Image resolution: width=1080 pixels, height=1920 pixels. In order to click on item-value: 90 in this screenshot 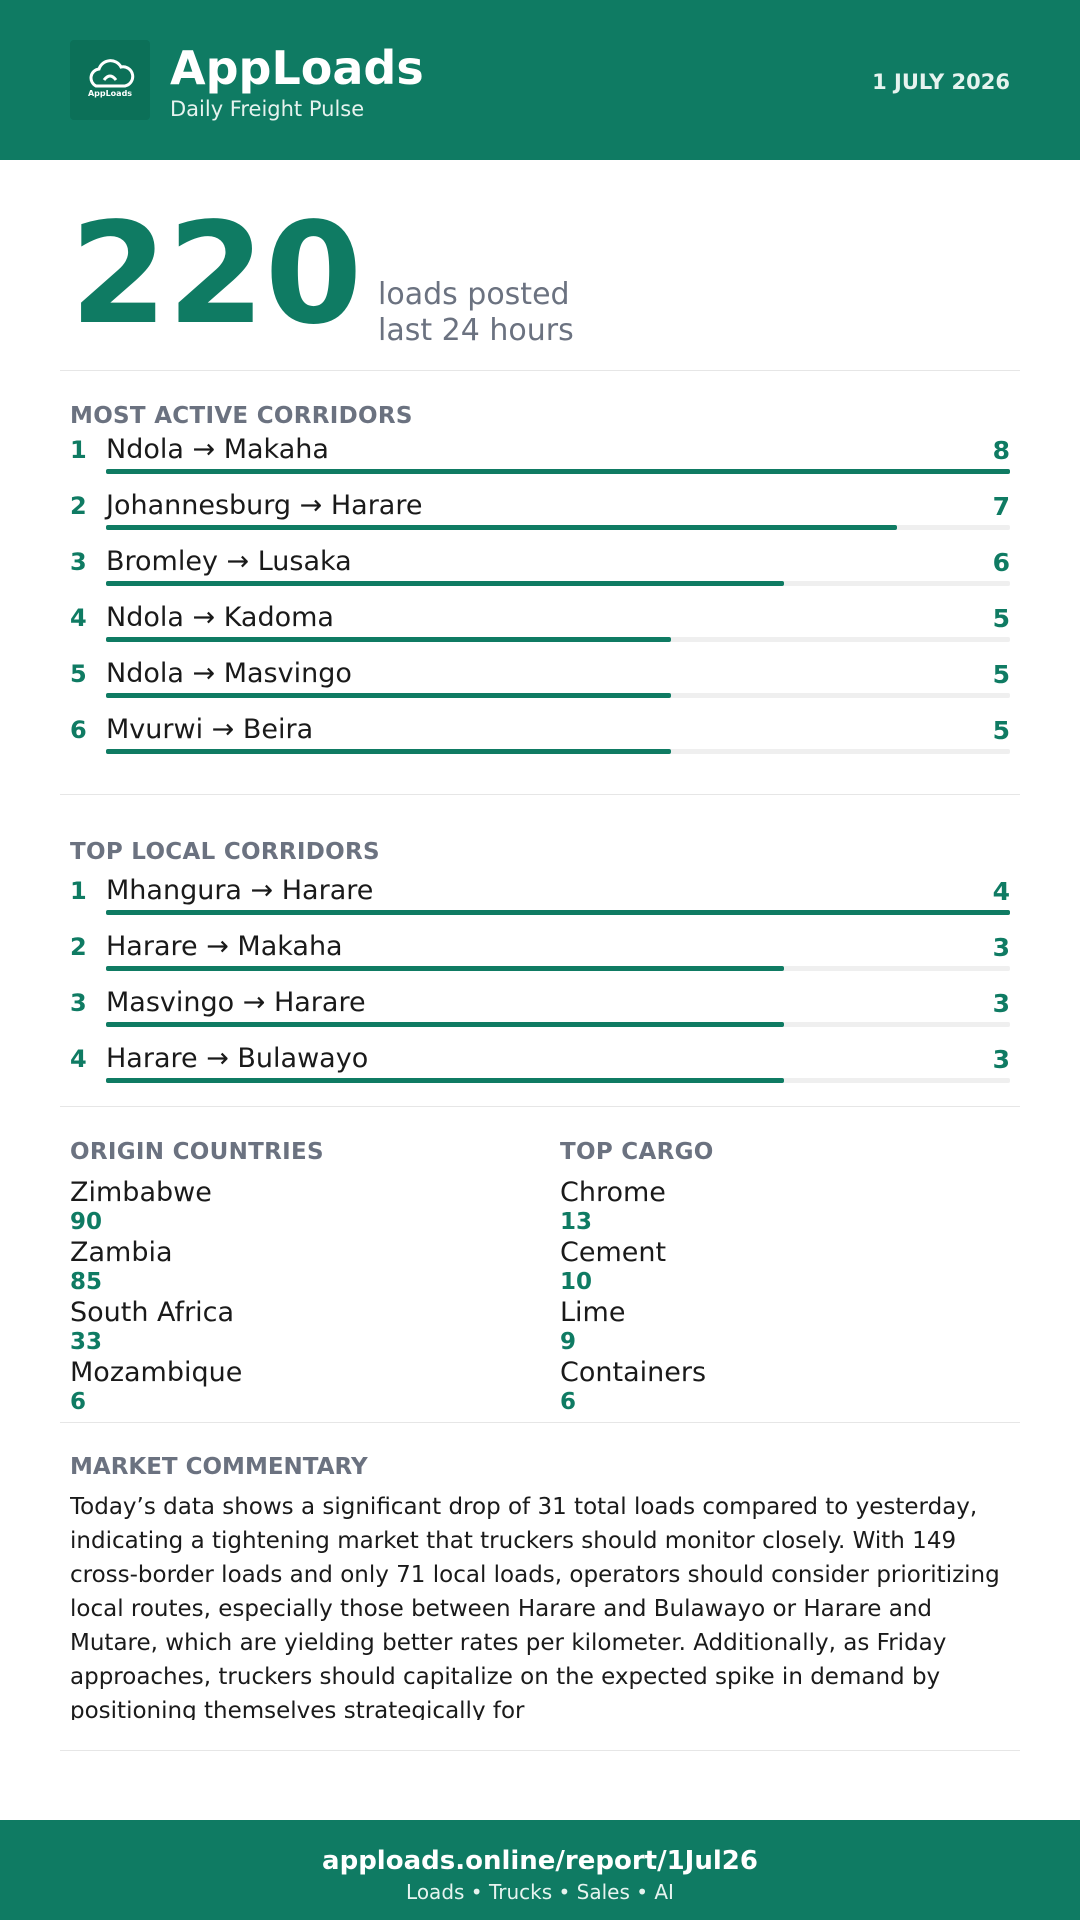, I will do `click(86, 1222)`.